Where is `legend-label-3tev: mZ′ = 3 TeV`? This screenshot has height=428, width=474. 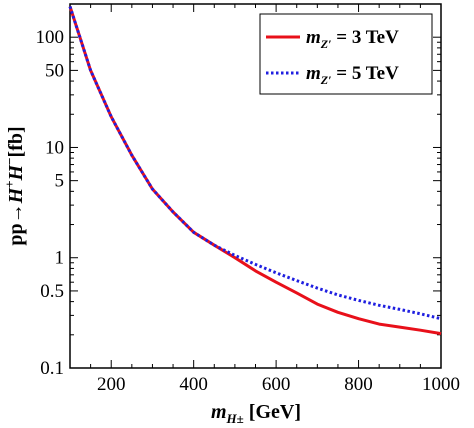 legend-label-3tev: mZ′ = 3 TeV is located at coordinates (352, 39).